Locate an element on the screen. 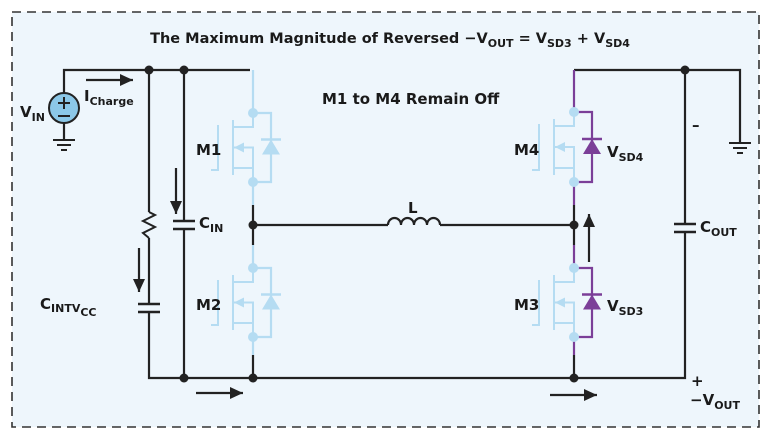  m4-mosfet-arrow is located at coordinates (560, 147).